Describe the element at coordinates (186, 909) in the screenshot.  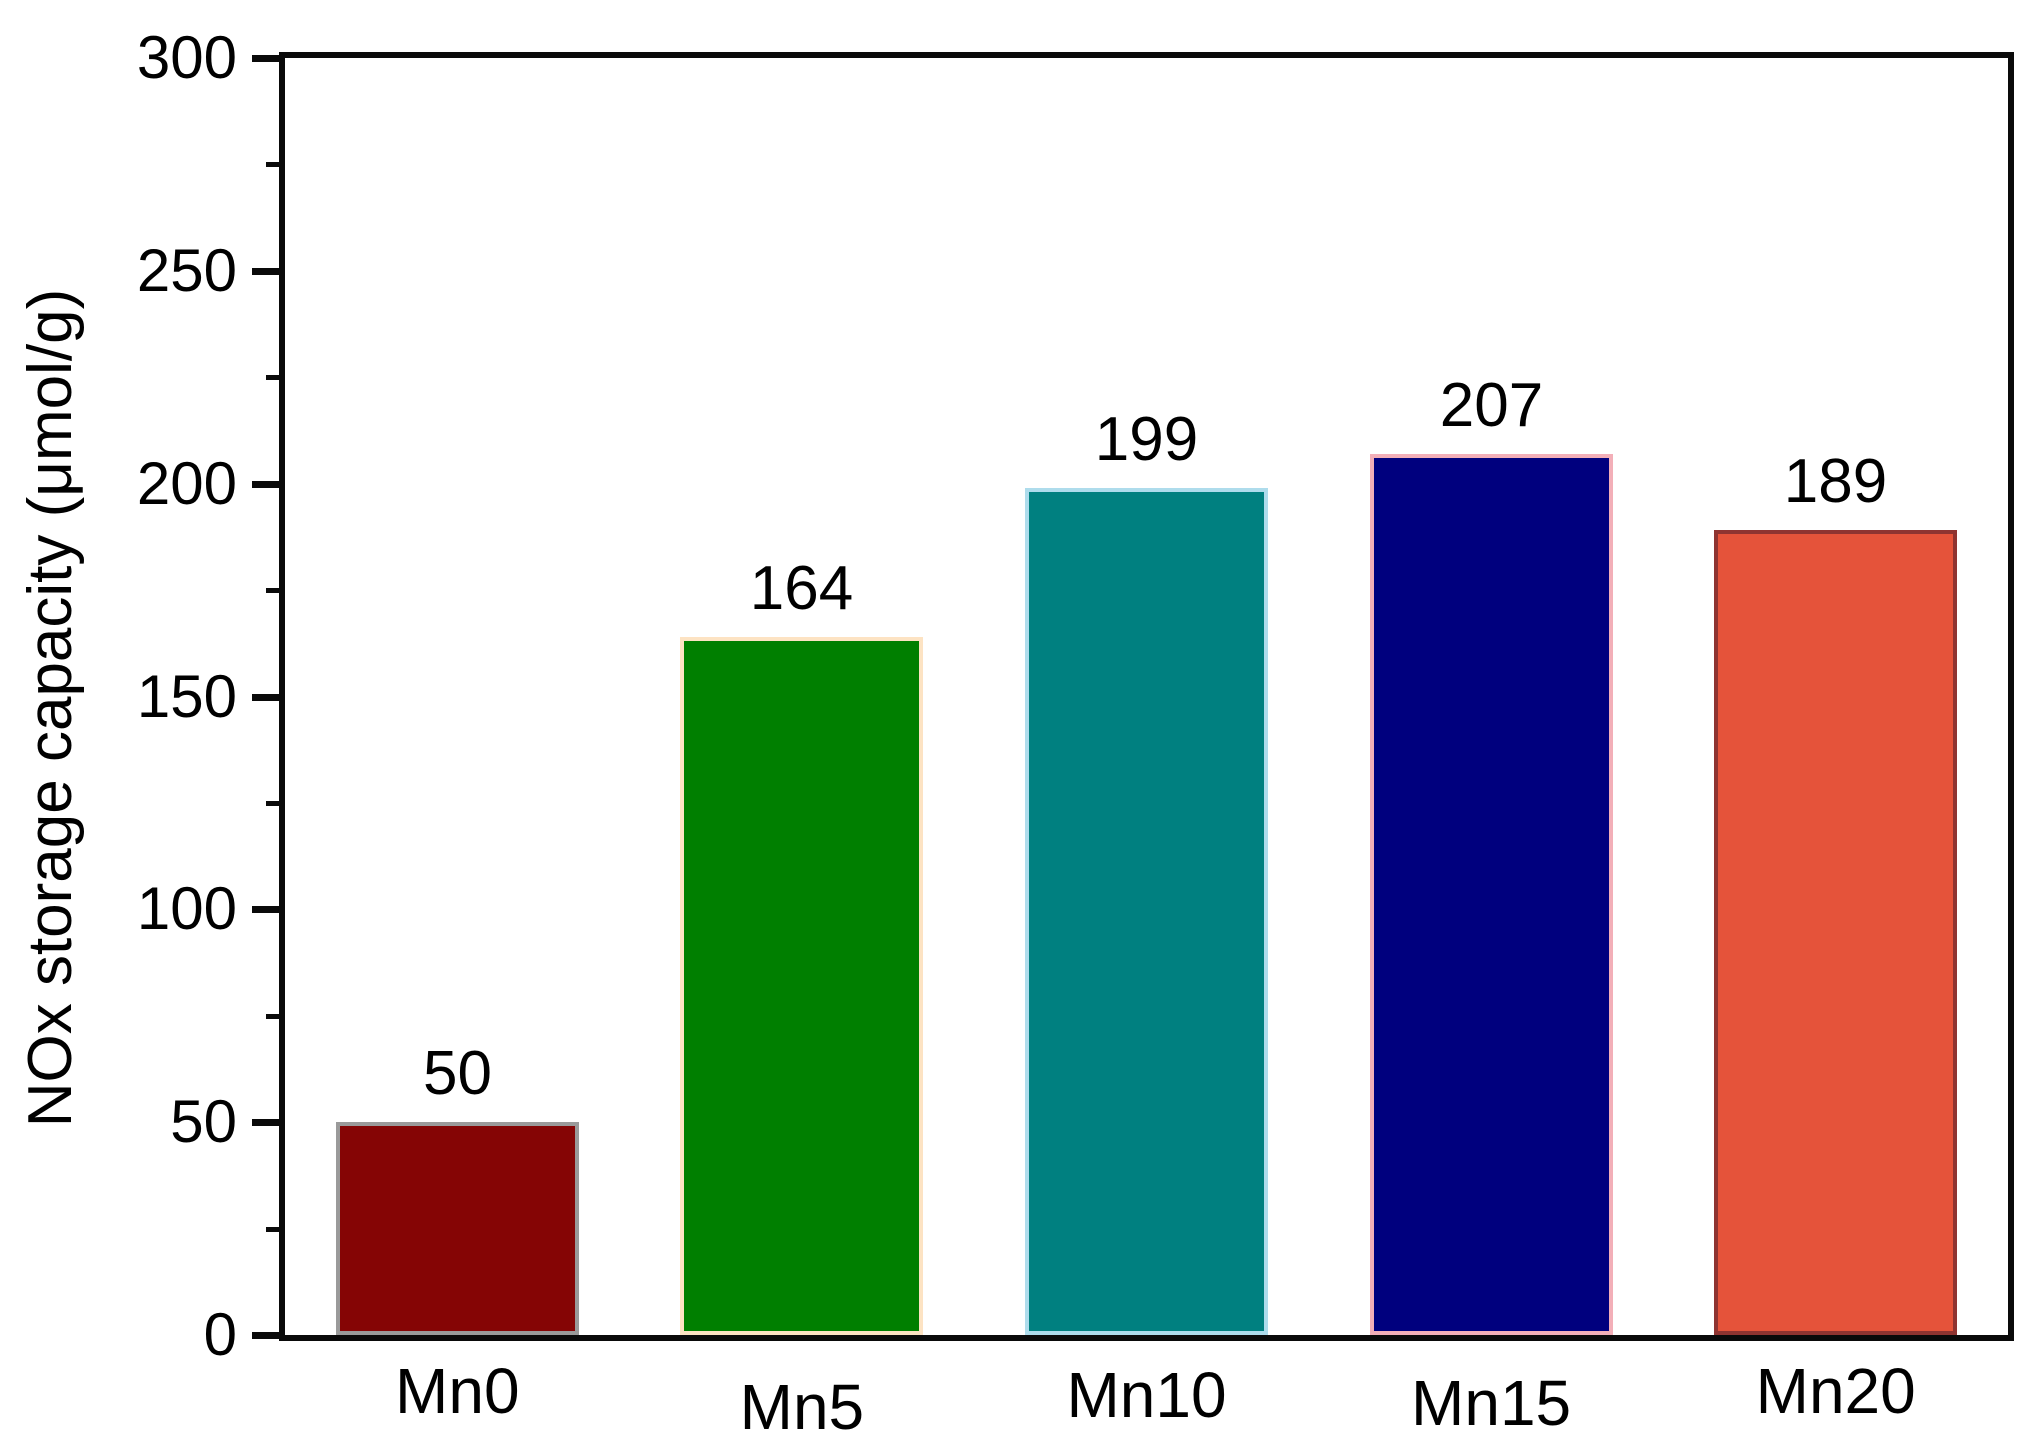
I see `y-tick-label: 100` at that location.